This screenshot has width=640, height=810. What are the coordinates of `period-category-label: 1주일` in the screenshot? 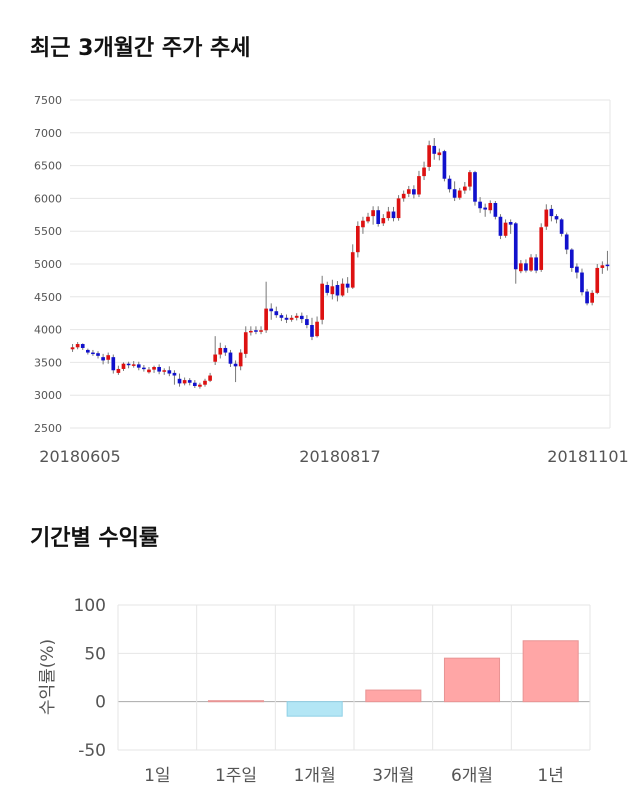 It's located at (236, 776).